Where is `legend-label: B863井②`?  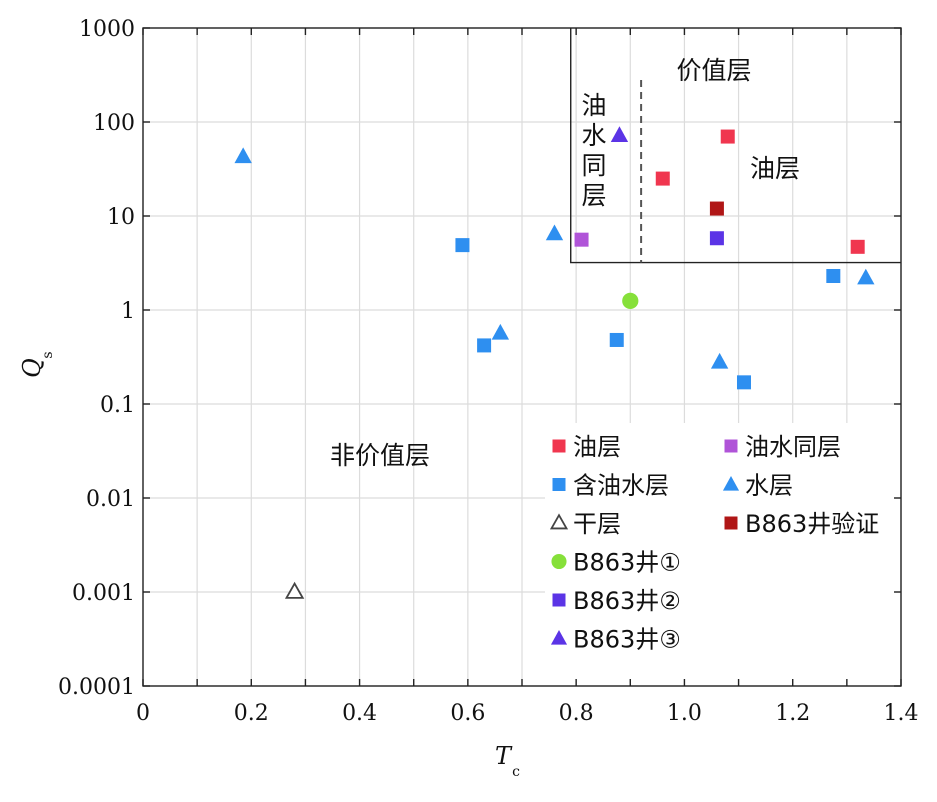 legend-label: B863井② is located at coordinates (627, 601).